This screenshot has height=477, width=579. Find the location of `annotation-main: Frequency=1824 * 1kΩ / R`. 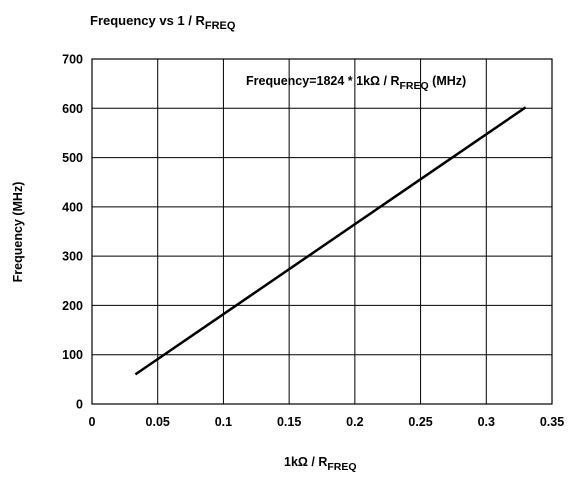

annotation-main: Frequency=1824 * 1kΩ / R is located at coordinates (323, 81).